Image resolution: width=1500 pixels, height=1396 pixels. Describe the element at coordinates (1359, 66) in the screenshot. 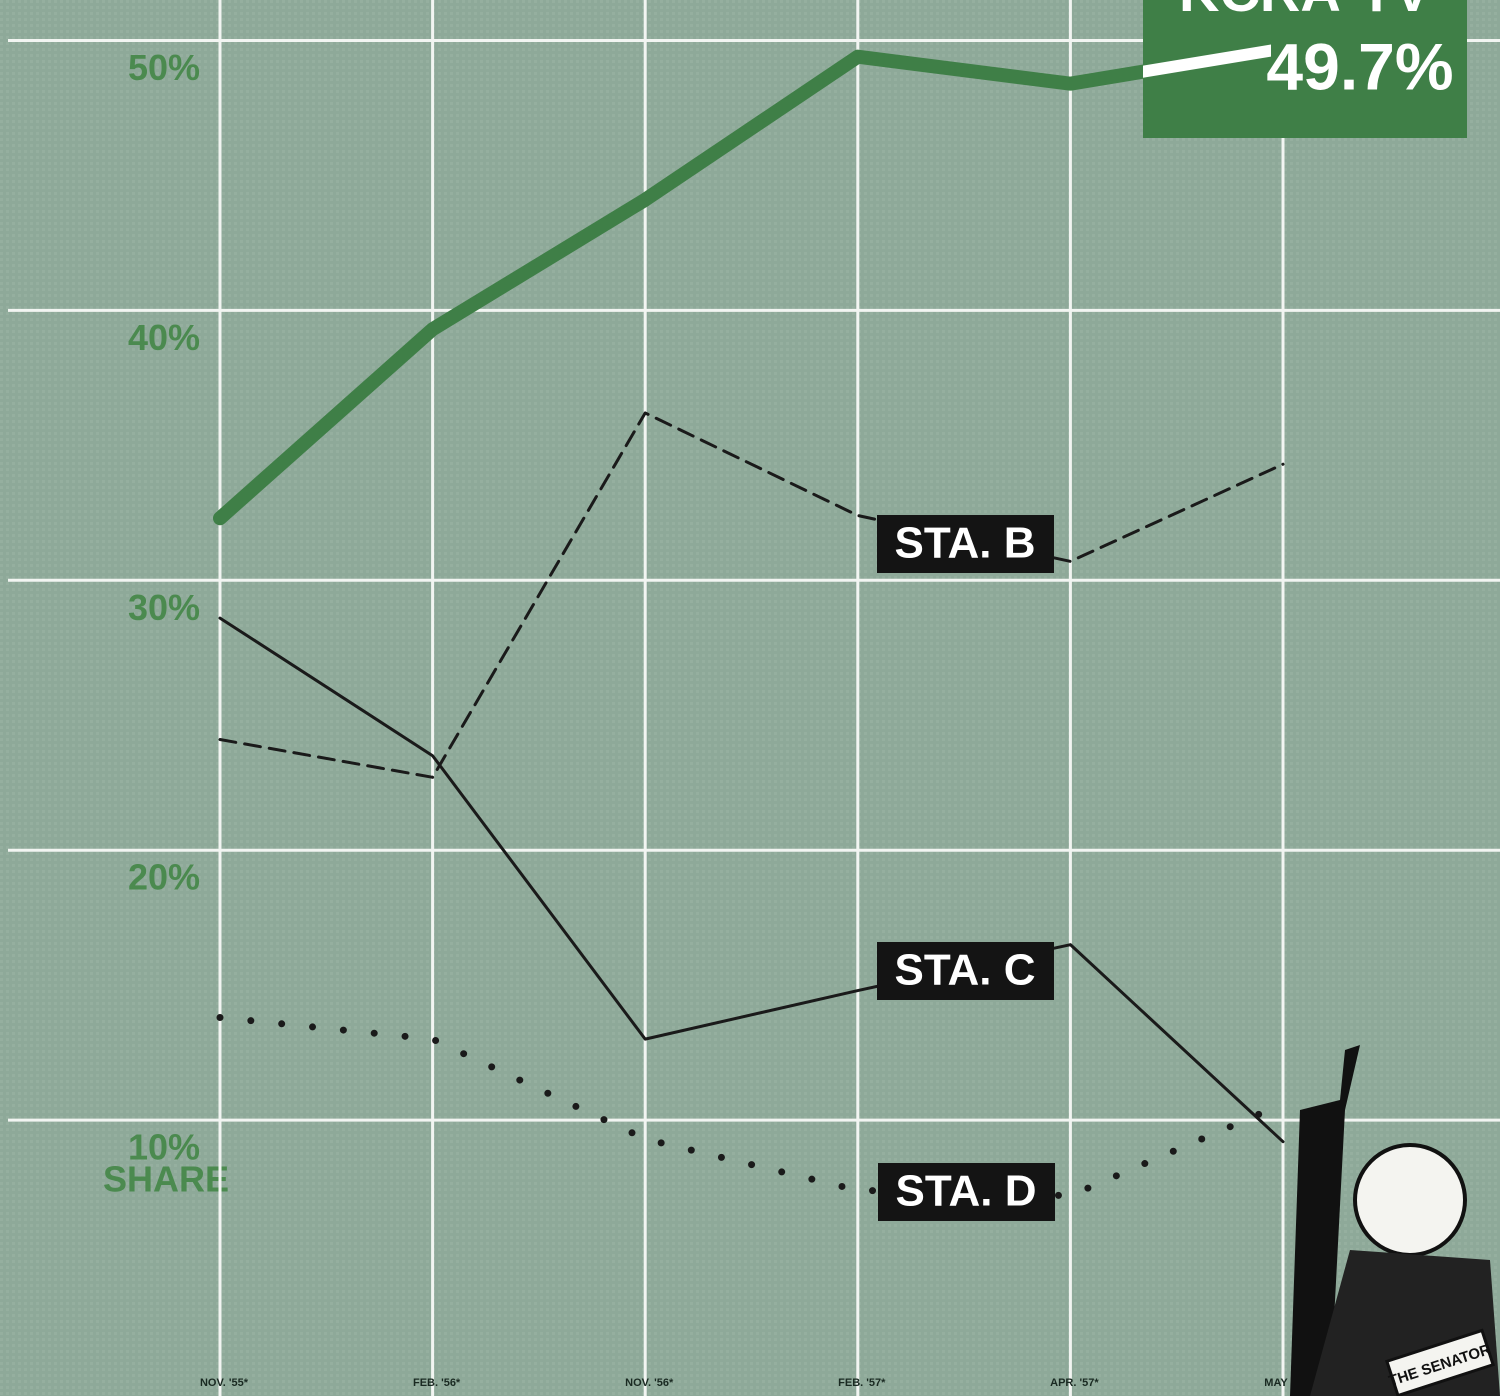

I see `value-label: 49.7%` at that location.